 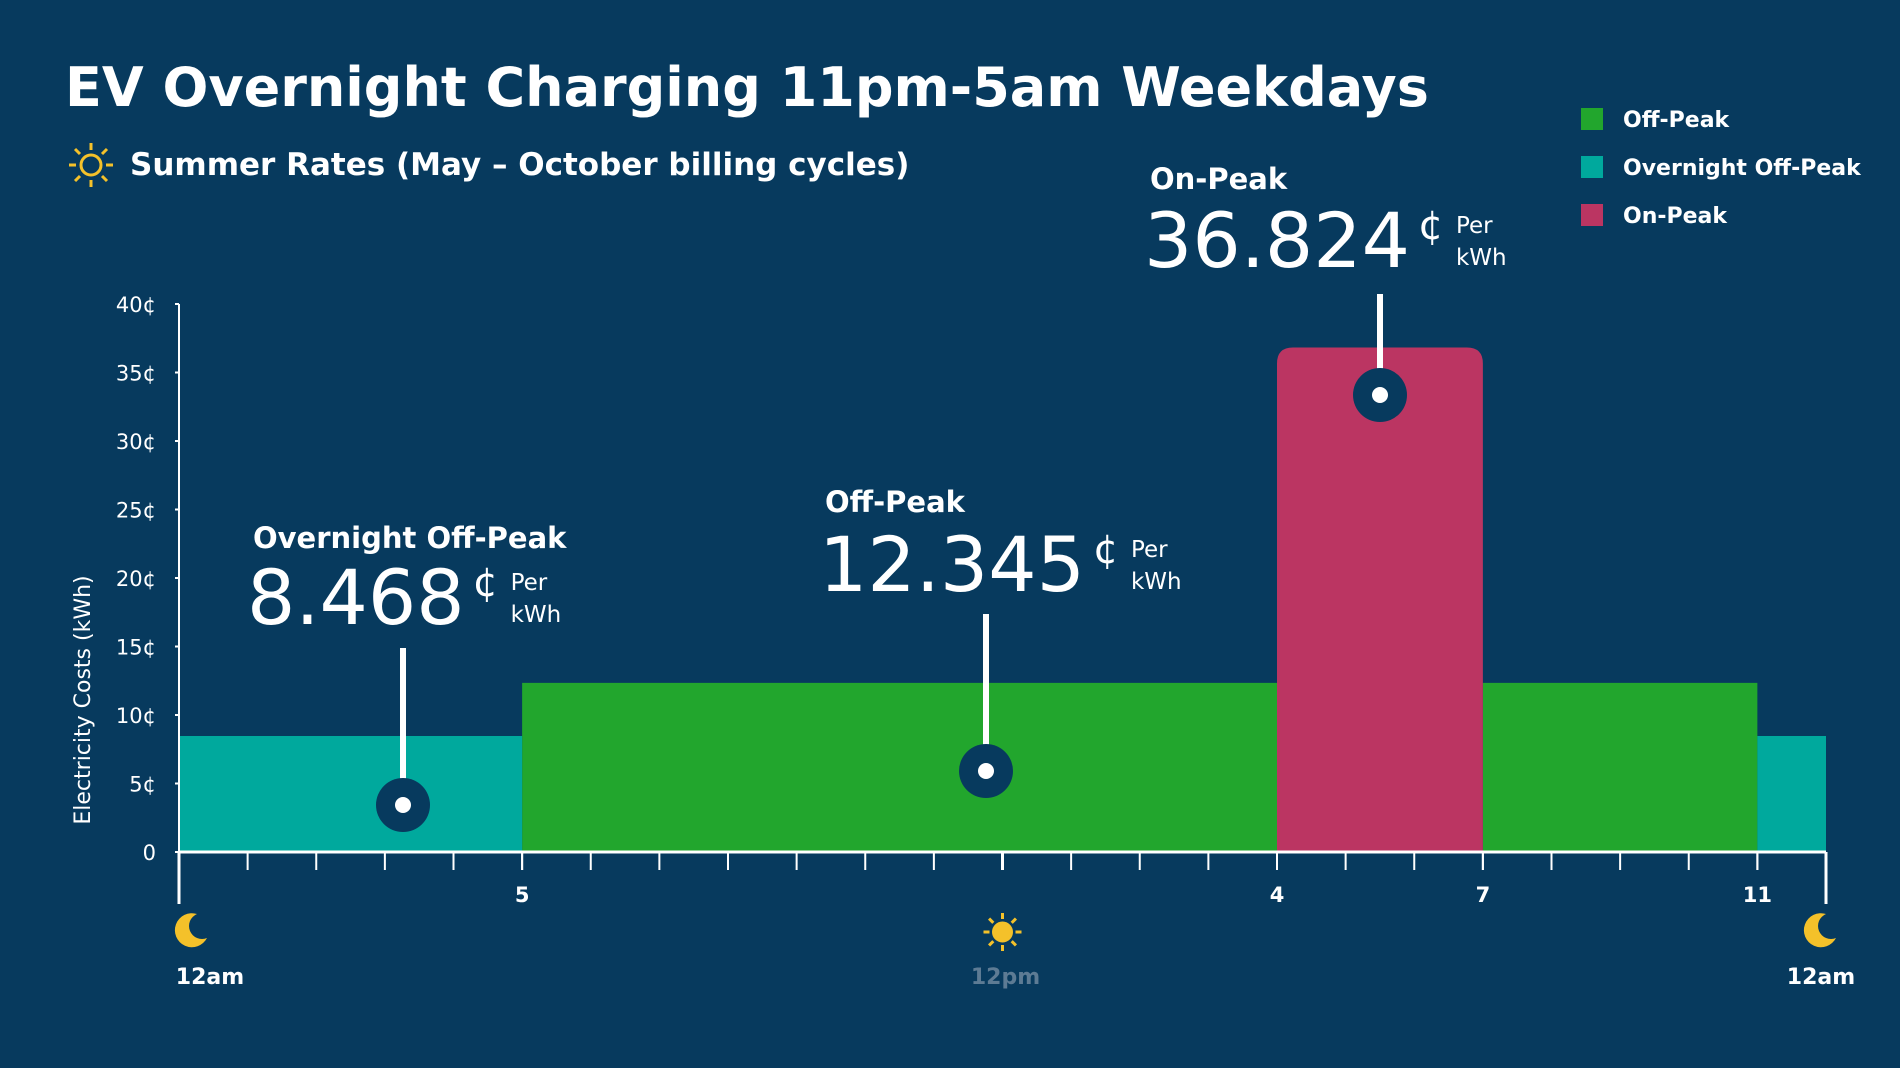 I want to click on x-tick-label: 5, so click(x=522, y=895).